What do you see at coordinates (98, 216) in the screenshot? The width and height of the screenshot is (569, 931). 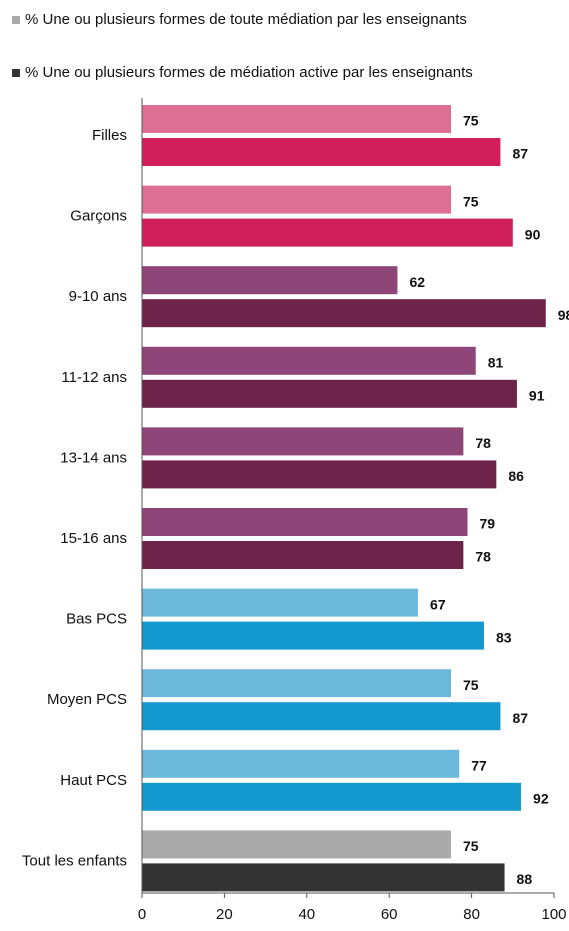 I see `y-tick-label: Garçons` at bounding box center [98, 216].